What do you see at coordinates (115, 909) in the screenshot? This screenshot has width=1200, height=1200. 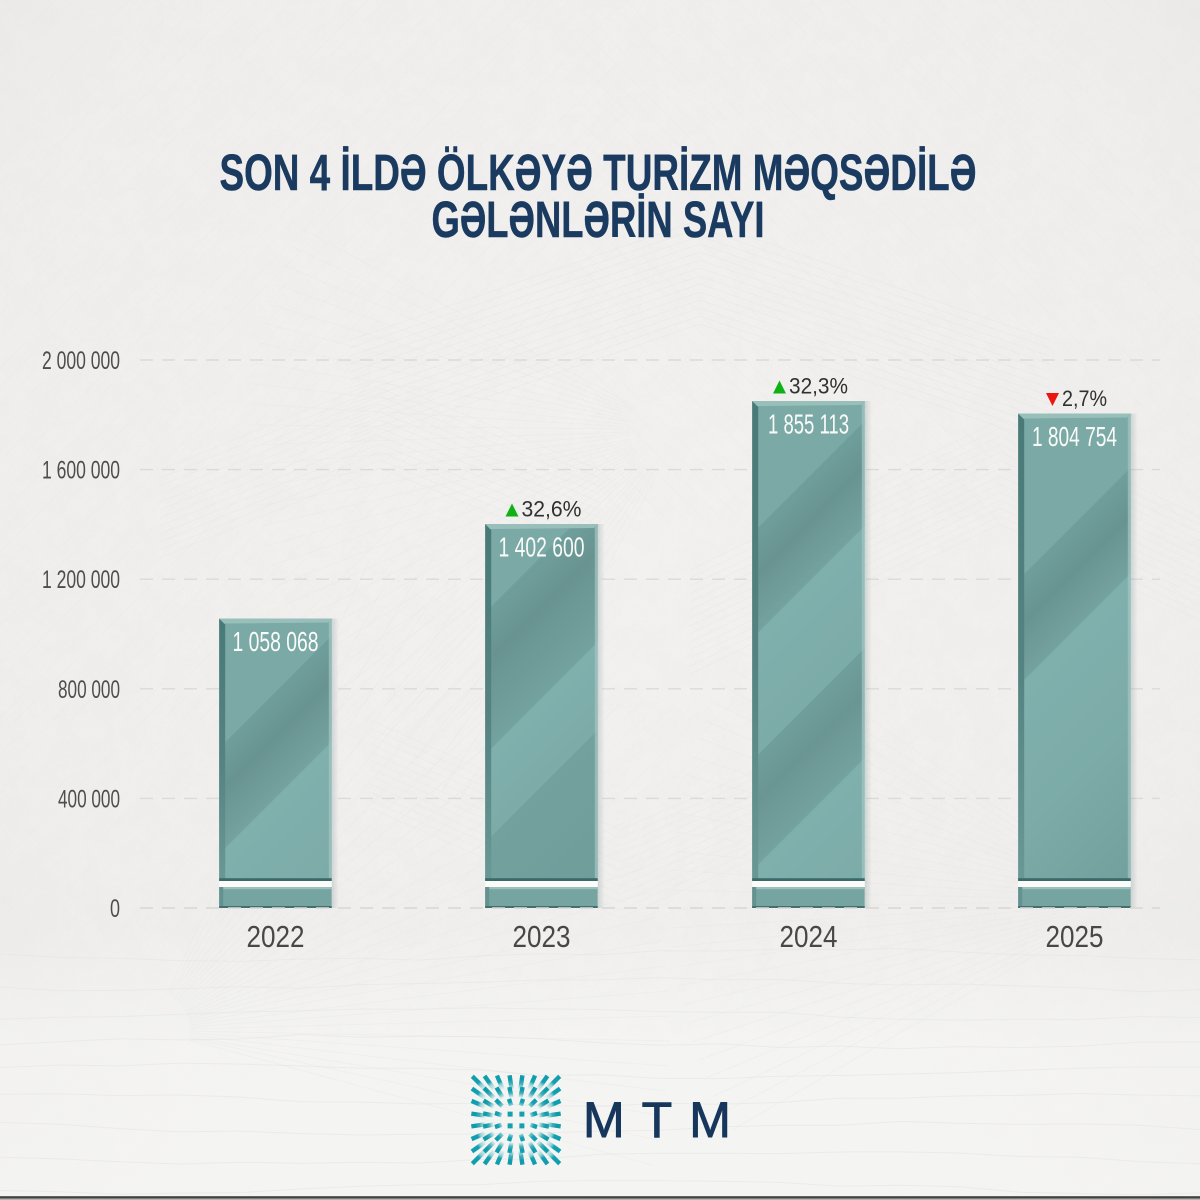 I see `svg-text: 0` at bounding box center [115, 909].